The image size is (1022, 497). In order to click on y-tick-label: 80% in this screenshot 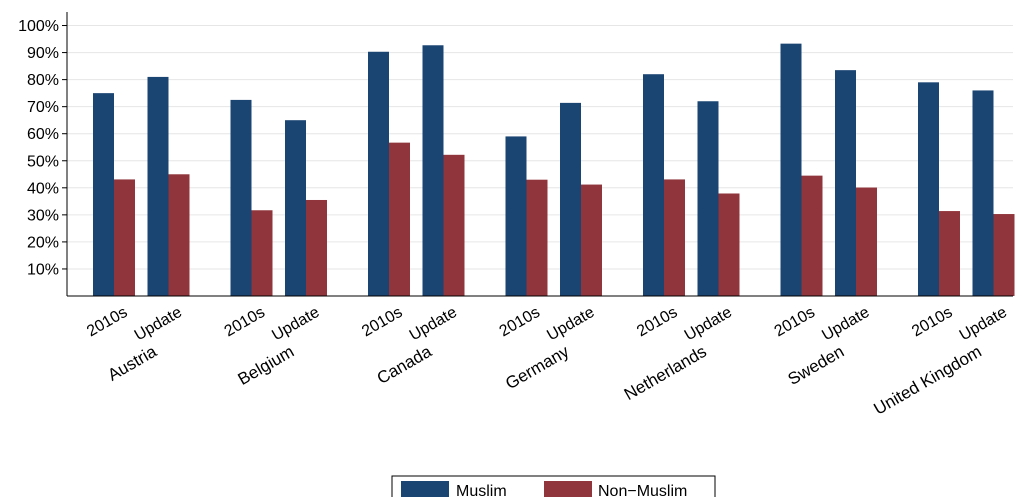, I will do `click(43, 80)`.